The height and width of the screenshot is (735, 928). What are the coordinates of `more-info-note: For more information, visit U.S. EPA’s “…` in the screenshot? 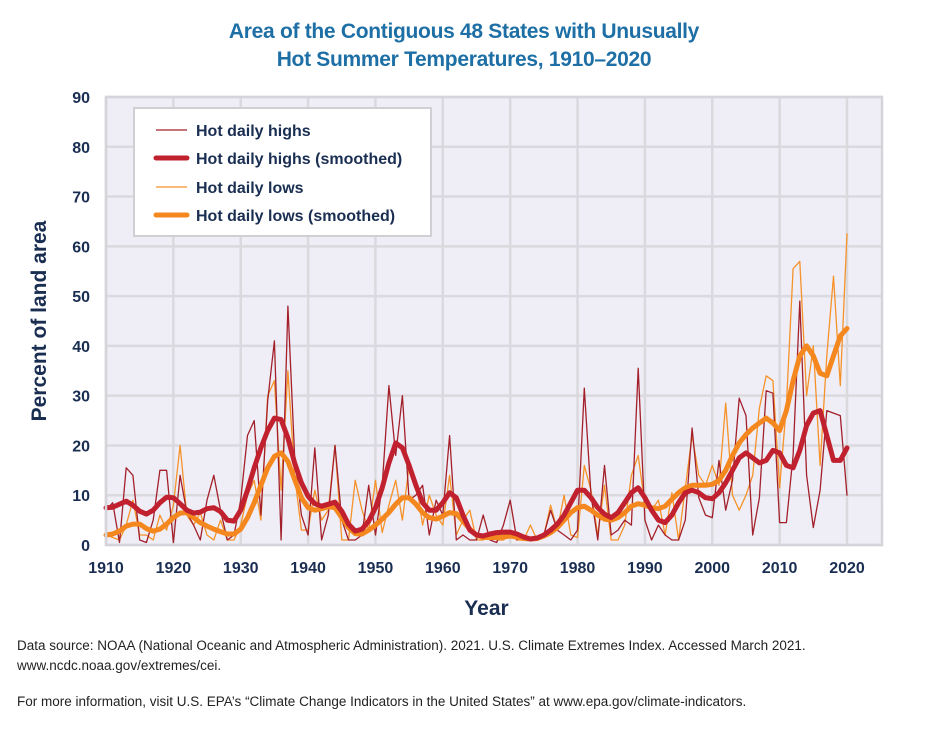 It's located at (382, 701).